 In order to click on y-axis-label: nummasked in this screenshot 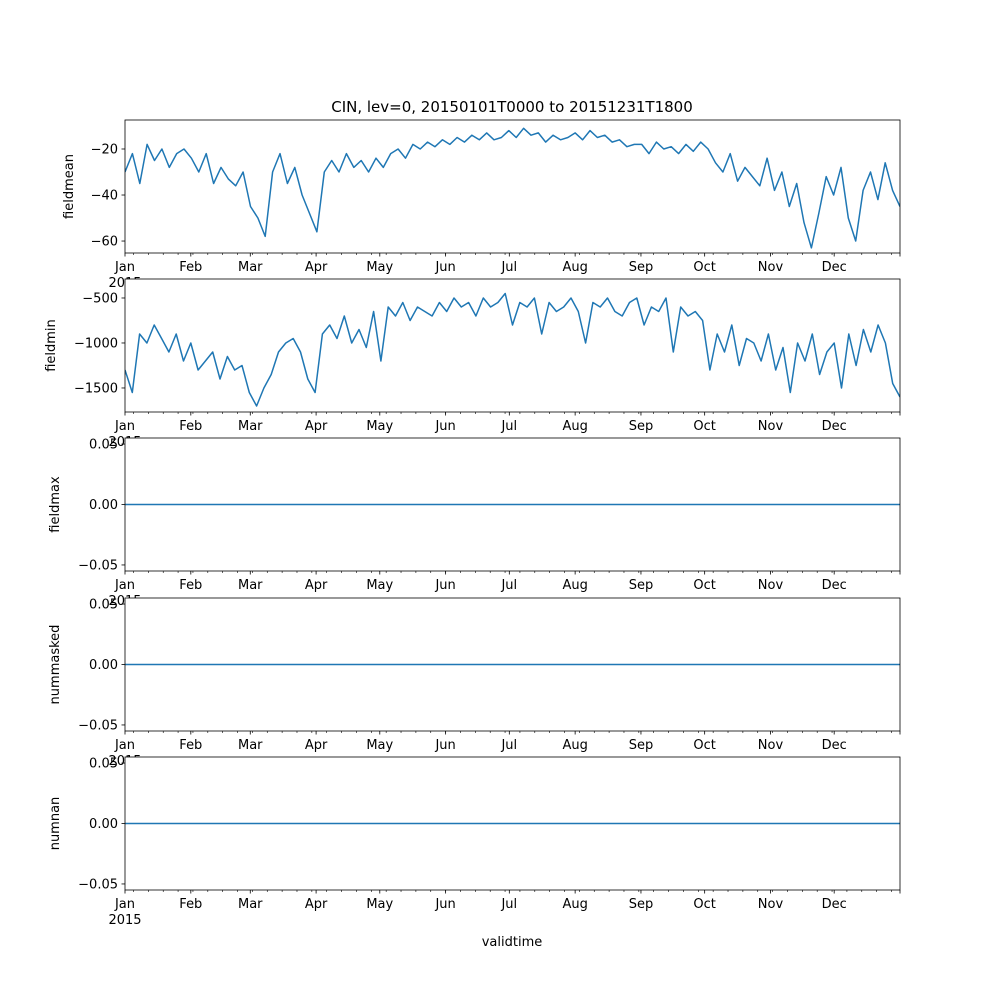, I will do `click(55, 665)`.